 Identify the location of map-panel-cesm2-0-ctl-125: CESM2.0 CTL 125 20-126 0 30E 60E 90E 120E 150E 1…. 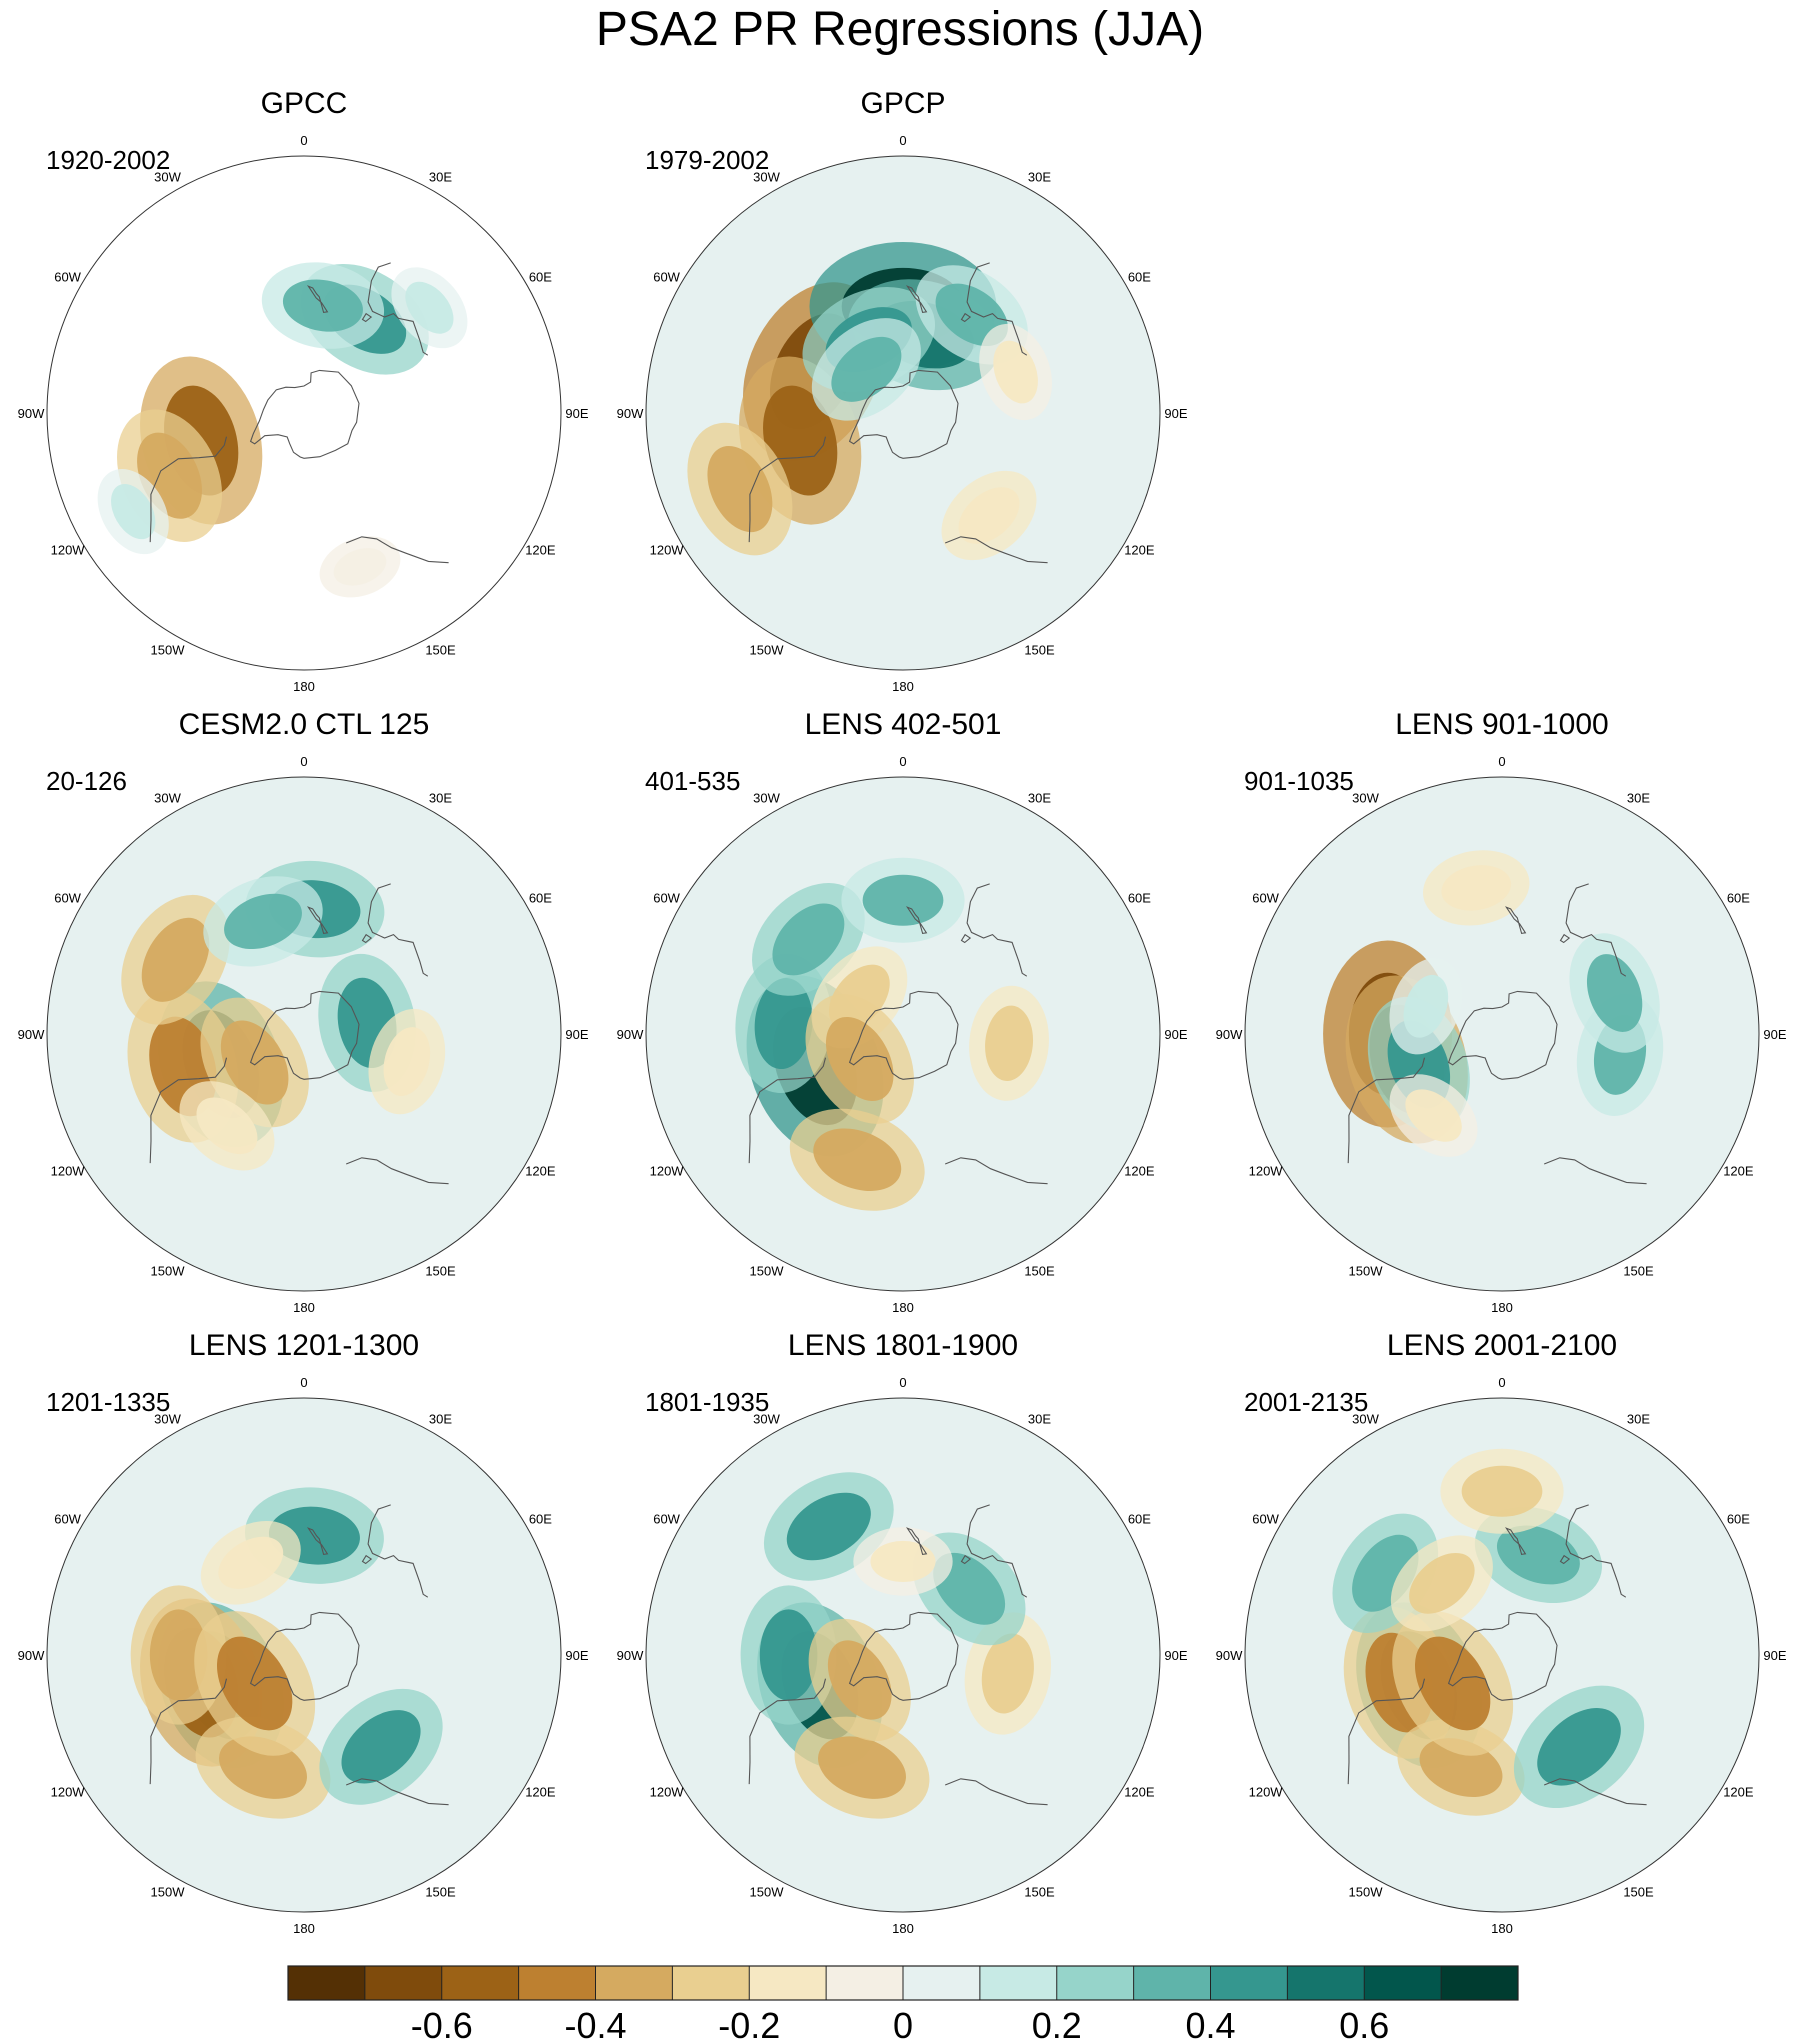
(303, 1011).